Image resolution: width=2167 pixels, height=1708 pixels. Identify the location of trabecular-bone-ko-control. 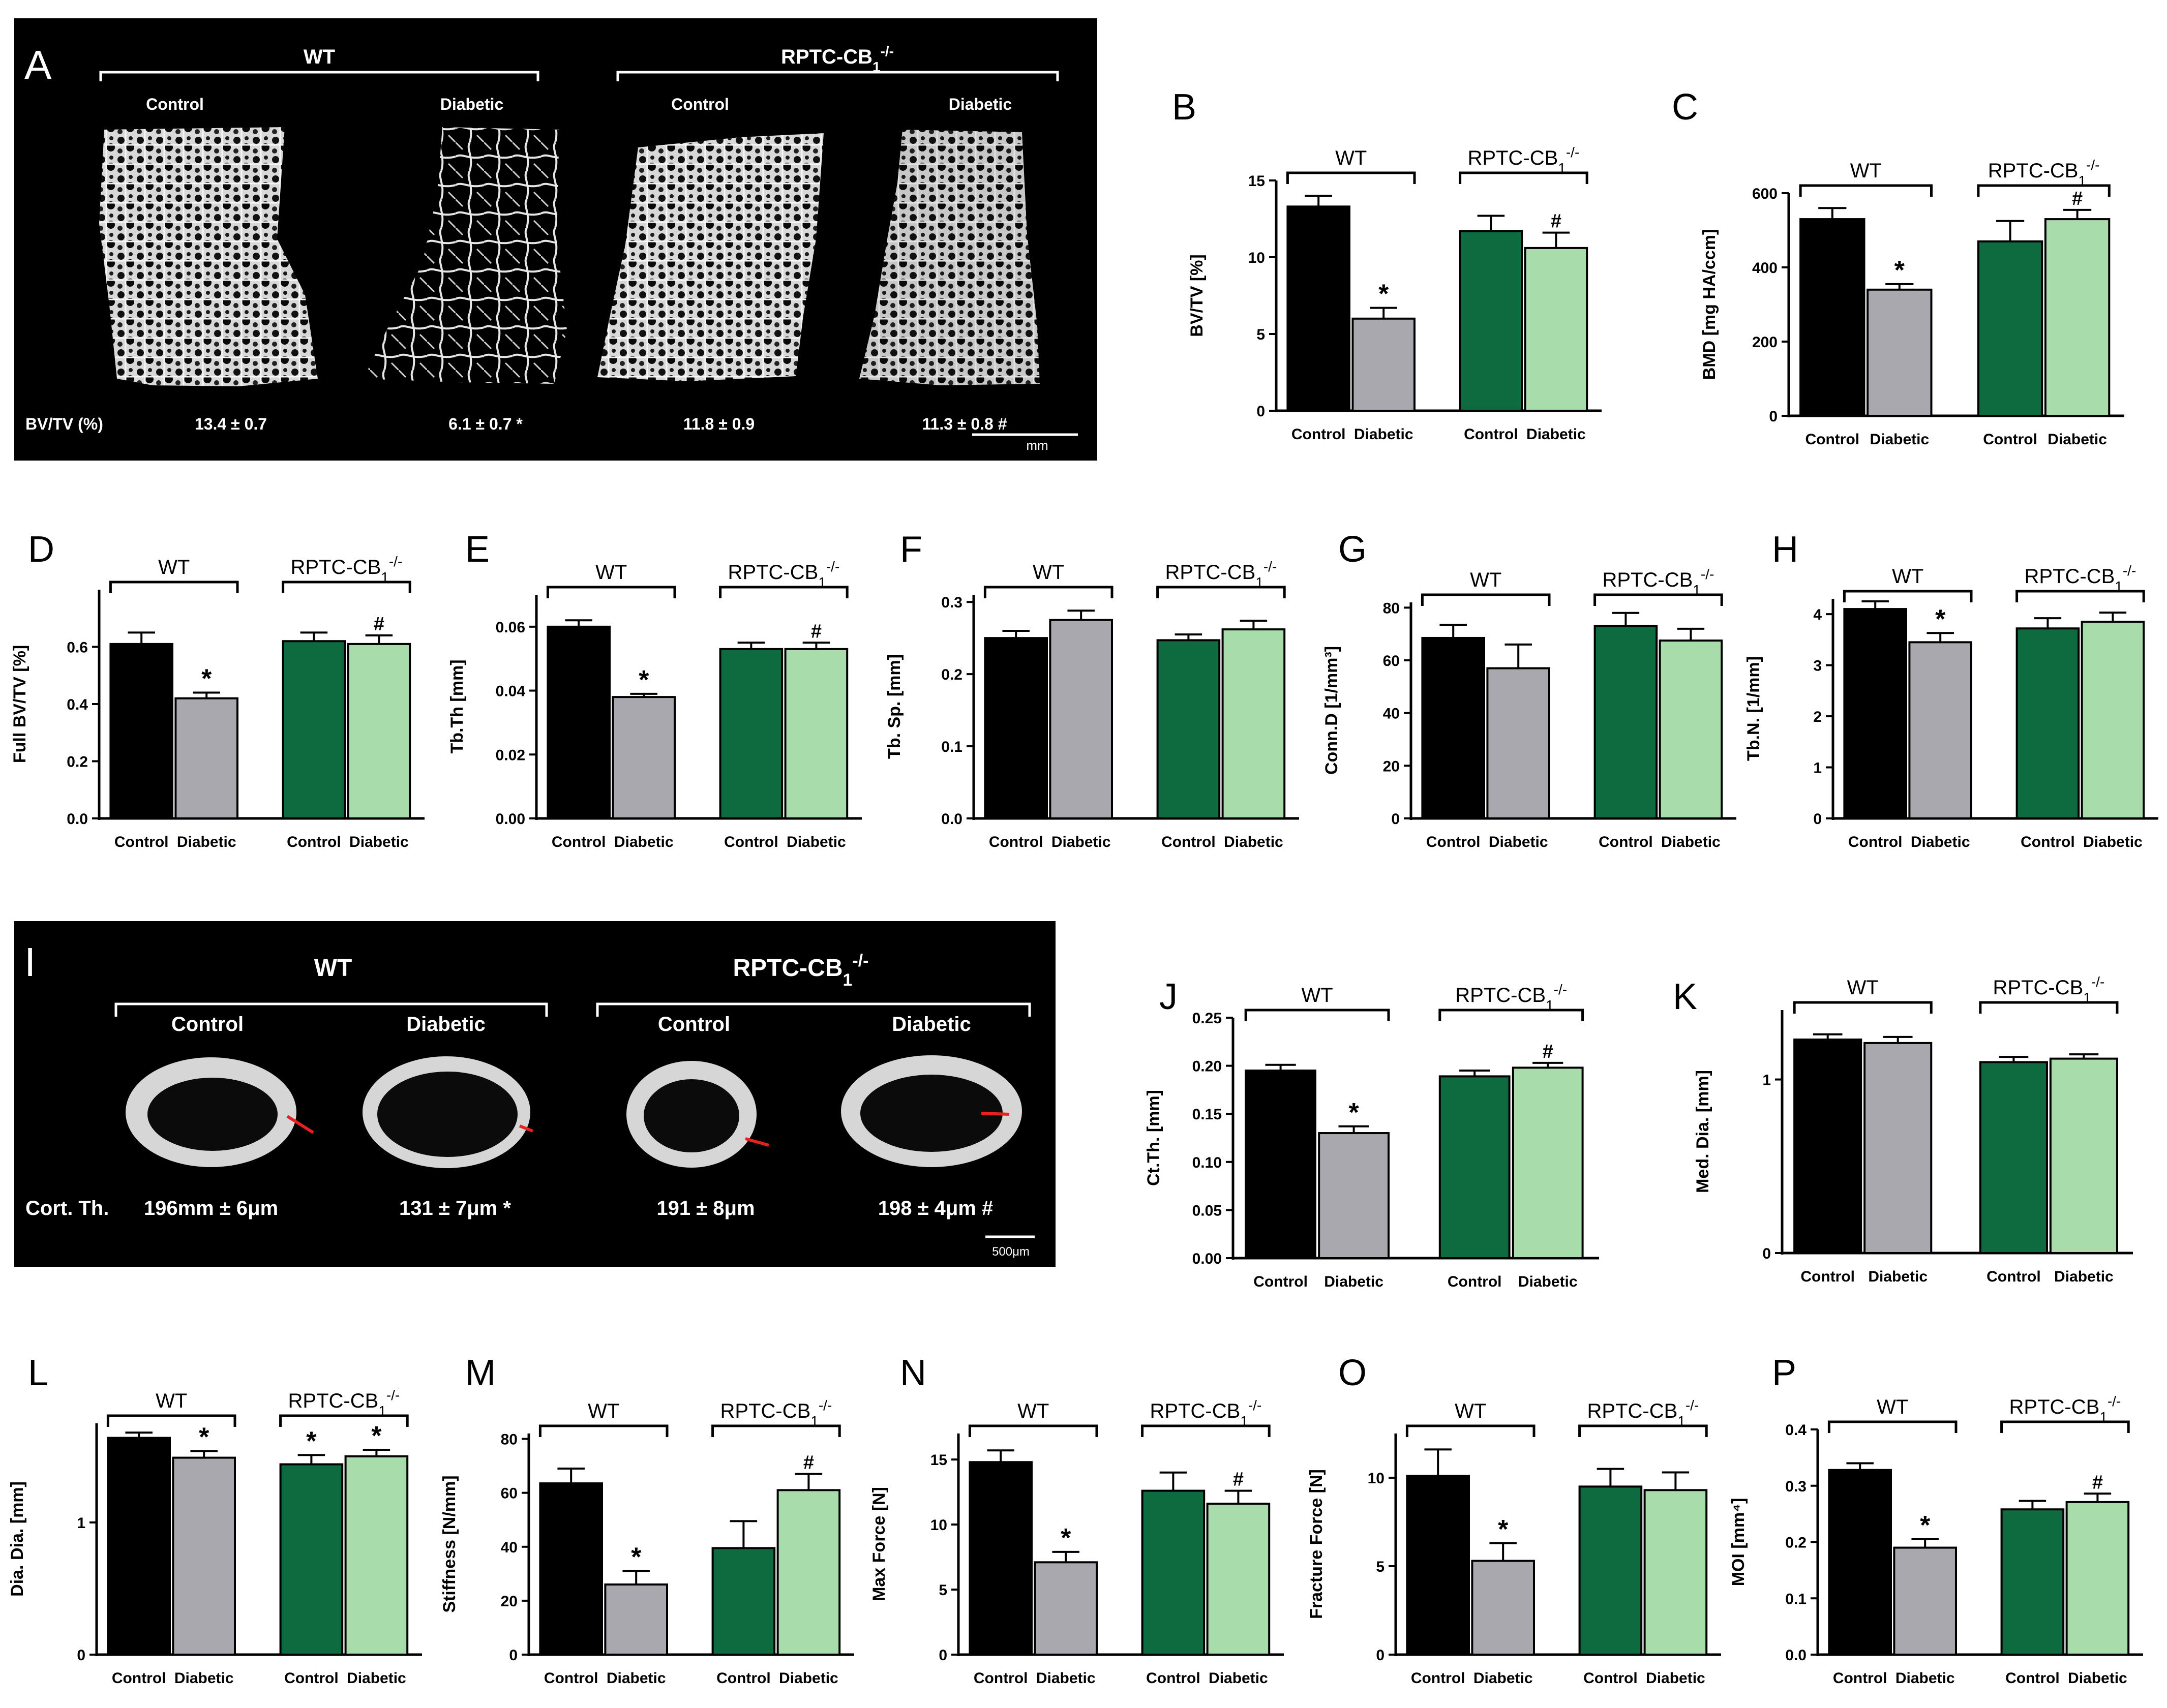
(711, 257).